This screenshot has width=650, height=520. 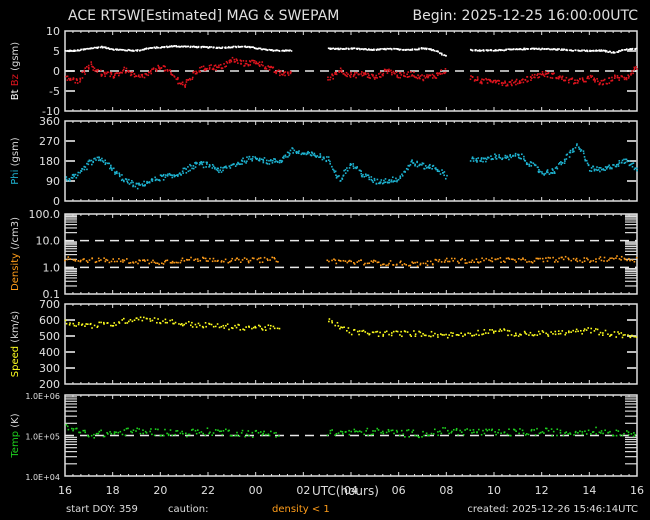 What do you see at coordinates (52, 267) in the screenshot?
I see `y-tick-label: 1.0` at bounding box center [52, 267].